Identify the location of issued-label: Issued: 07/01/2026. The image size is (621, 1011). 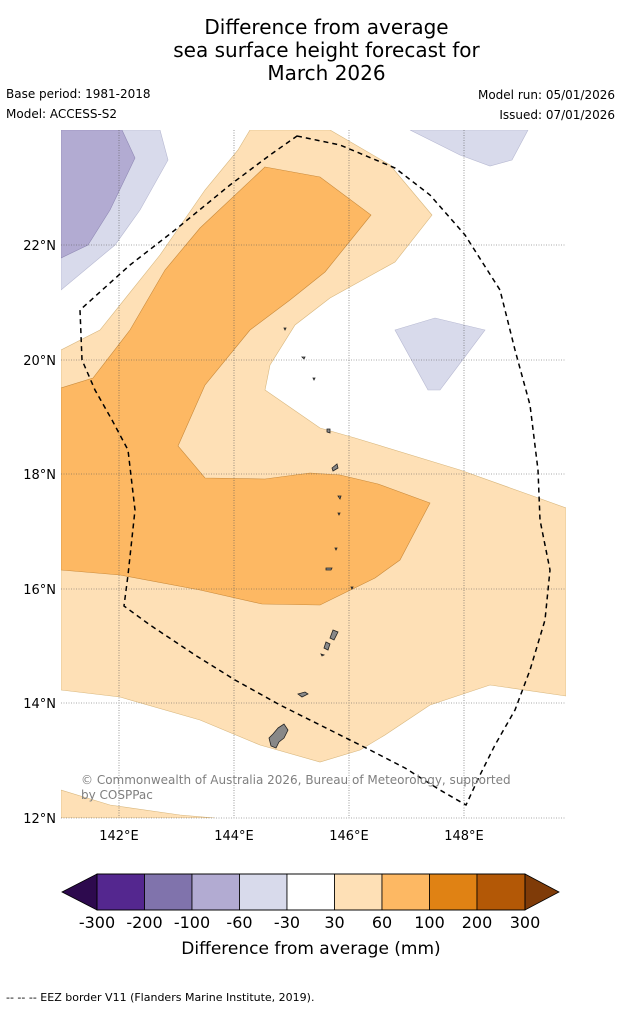
(557, 115).